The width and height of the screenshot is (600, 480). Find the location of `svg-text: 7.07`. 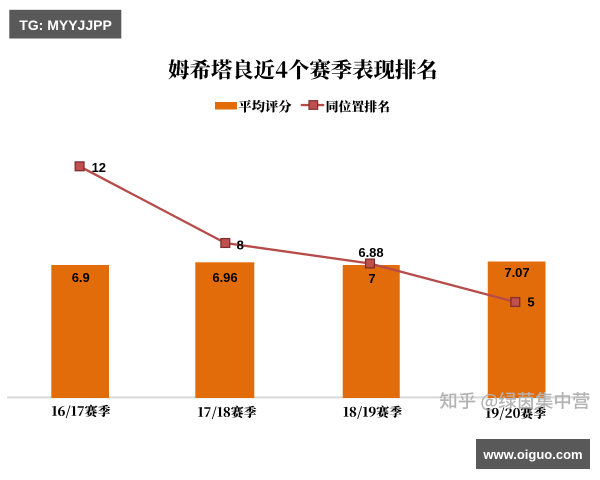

svg-text: 7.07 is located at coordinates (516, 272).